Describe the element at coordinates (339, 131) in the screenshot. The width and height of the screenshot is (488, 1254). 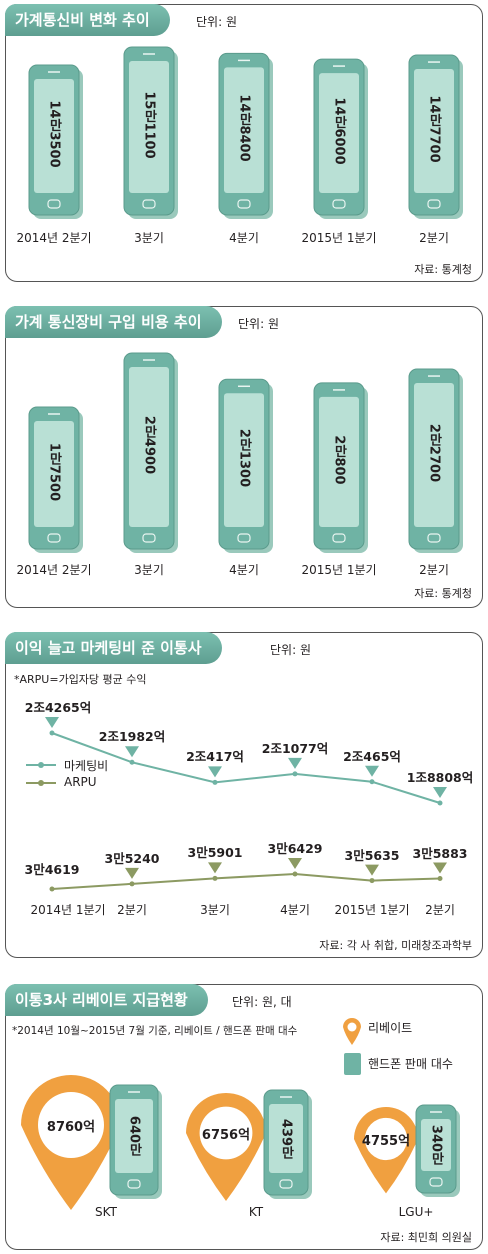
I see `panel1-value-label: 14만6000` at that location.